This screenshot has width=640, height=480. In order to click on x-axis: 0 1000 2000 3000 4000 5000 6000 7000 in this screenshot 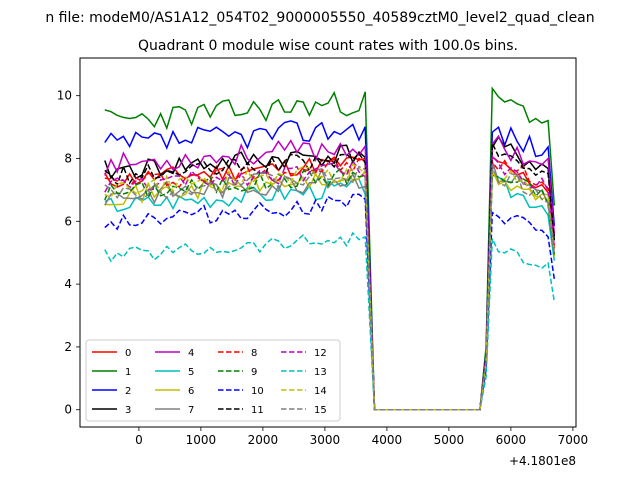, I will do `click(361, 437)`.